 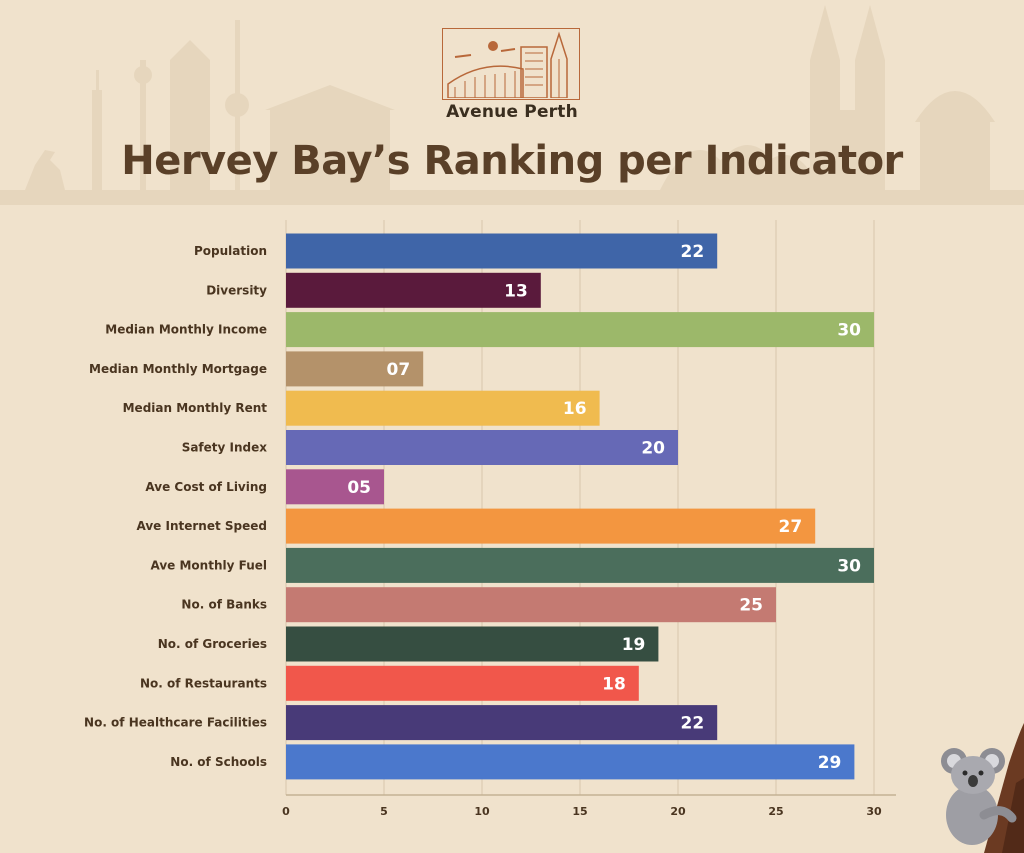 What do you see at coordinates (384, 811) in the screenshot?
I see `x-tick-label: 5` at bounding box center [384, 811].